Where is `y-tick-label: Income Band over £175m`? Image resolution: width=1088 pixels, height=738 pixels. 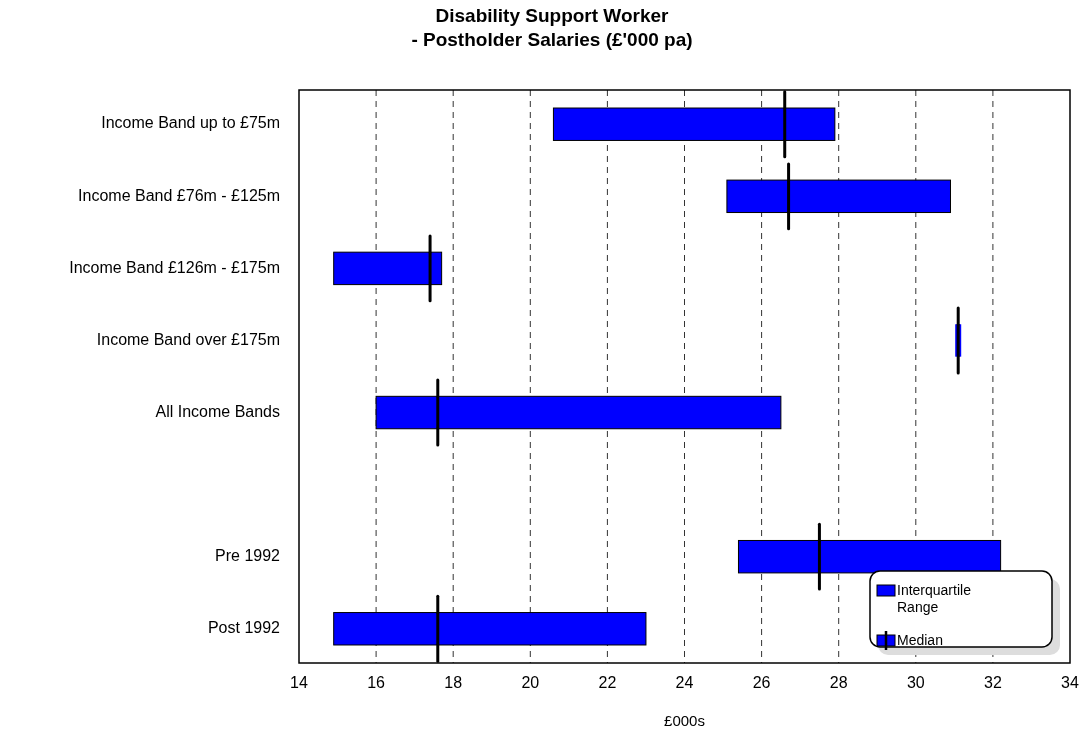
y-tick-label: Income Band over £175m is located at coordinates (188, 339).